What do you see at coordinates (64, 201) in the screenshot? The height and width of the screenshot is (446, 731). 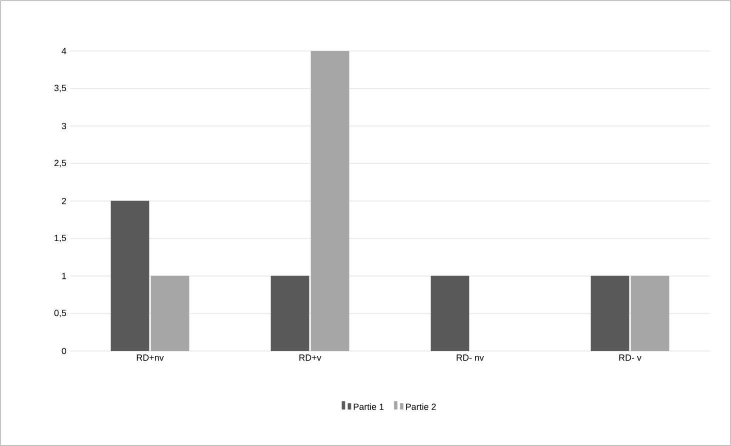 I see `y-tick-label: 2` at bounding box center [64, 201].